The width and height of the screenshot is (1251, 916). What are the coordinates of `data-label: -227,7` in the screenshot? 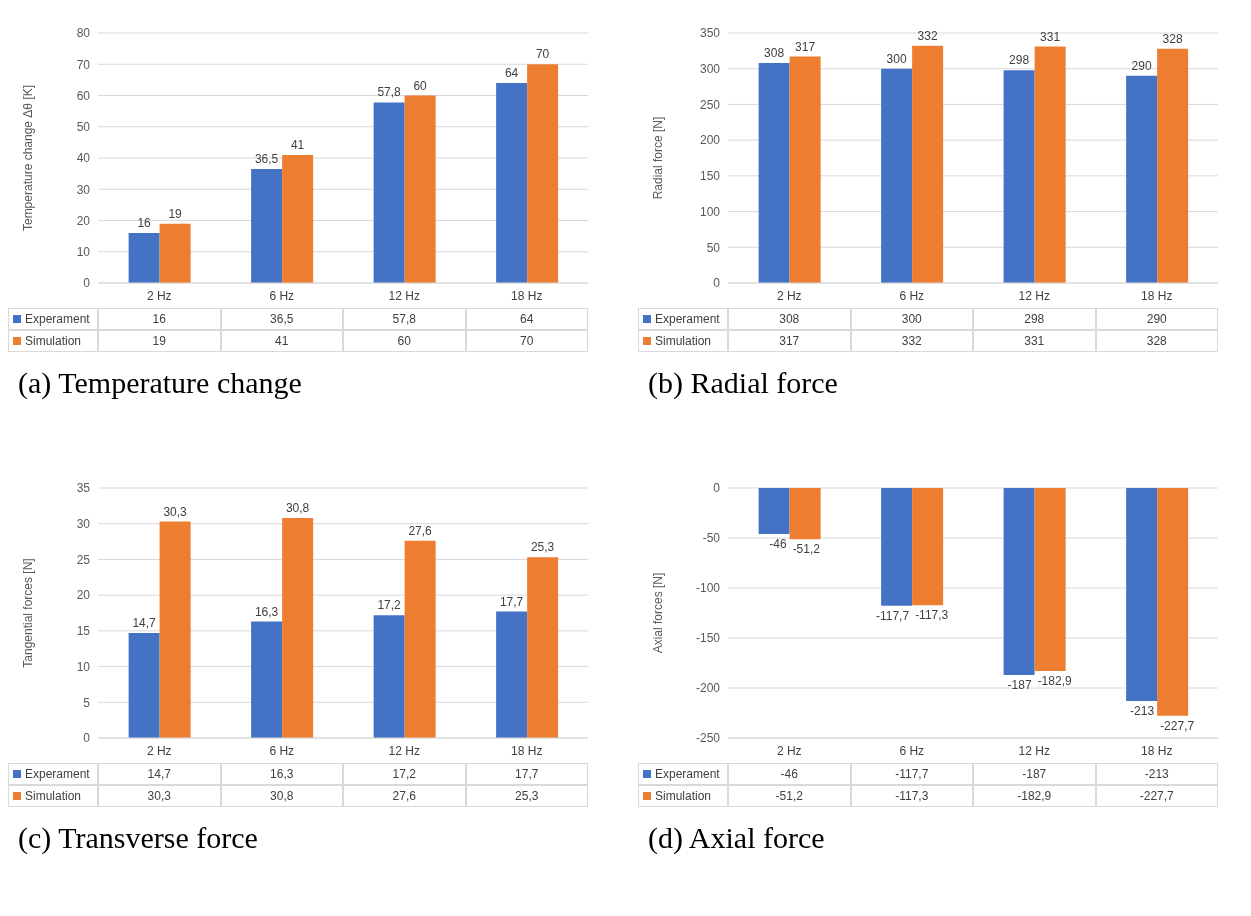 It's located at (1156, 796).